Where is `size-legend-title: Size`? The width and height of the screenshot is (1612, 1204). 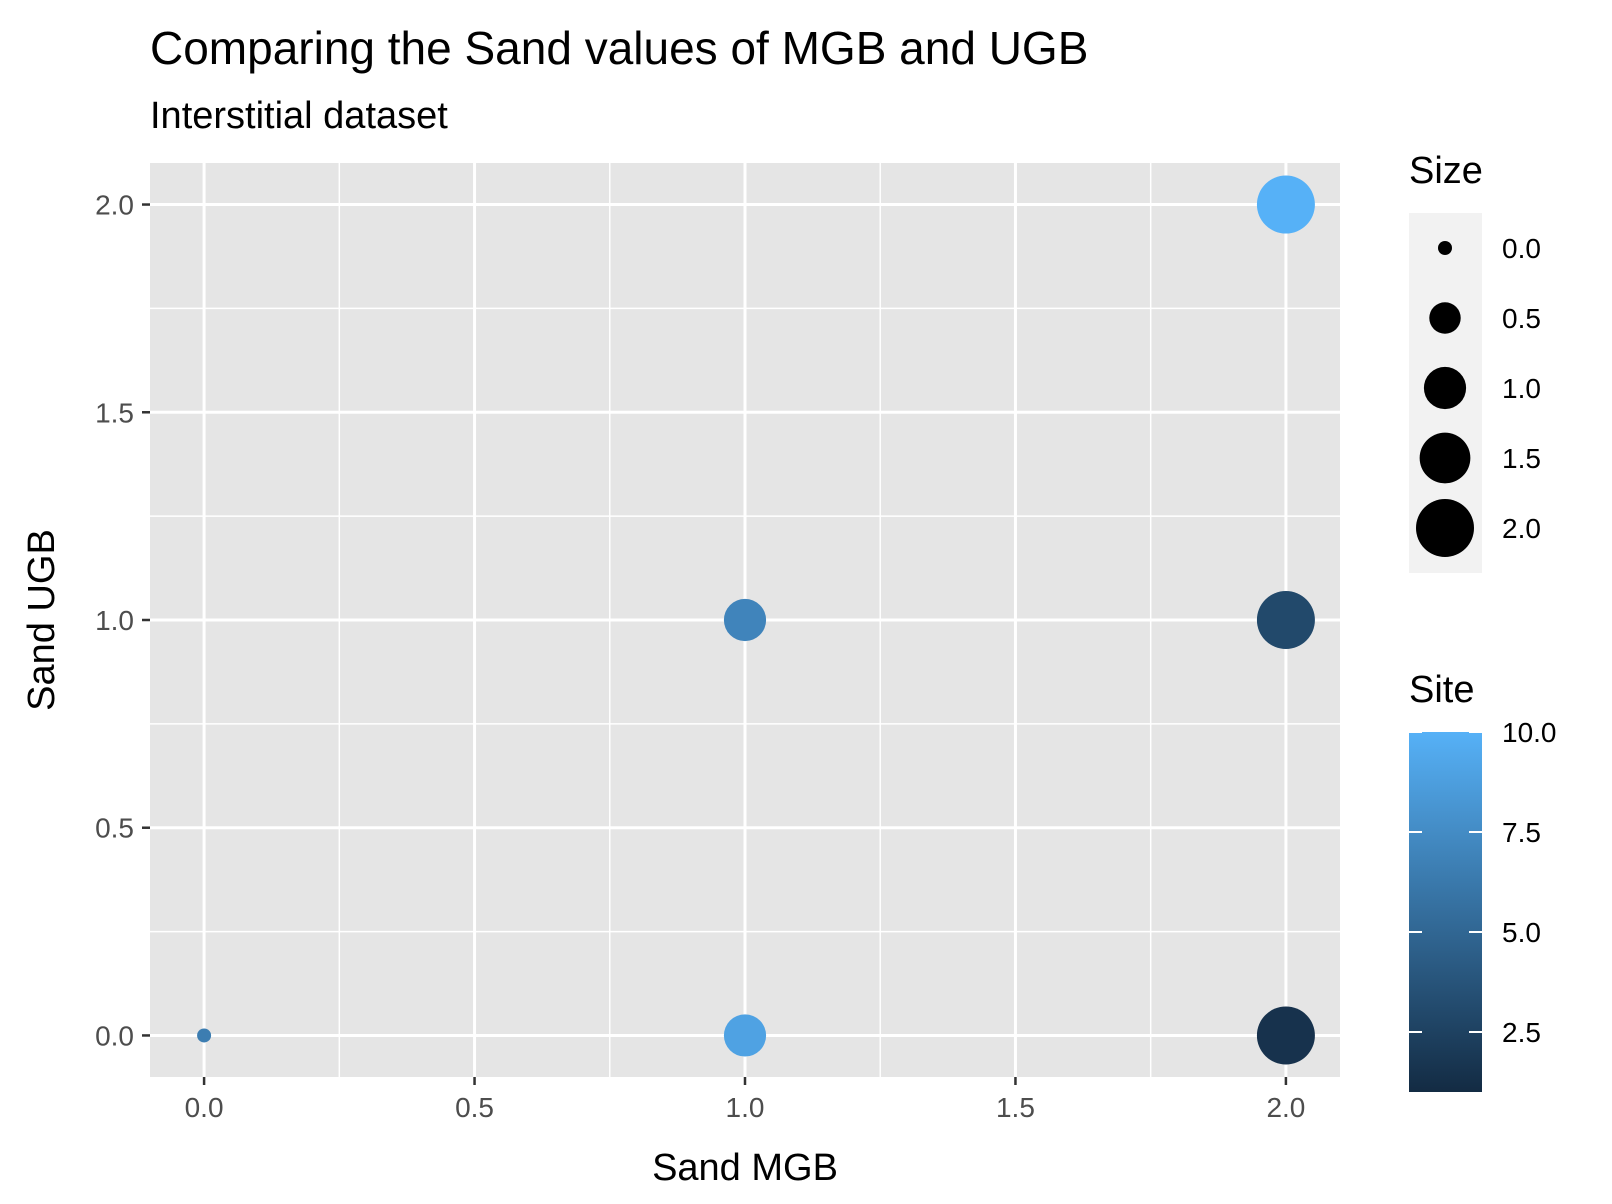 size-legend-title: Size is located at coordinates (1446, 171).